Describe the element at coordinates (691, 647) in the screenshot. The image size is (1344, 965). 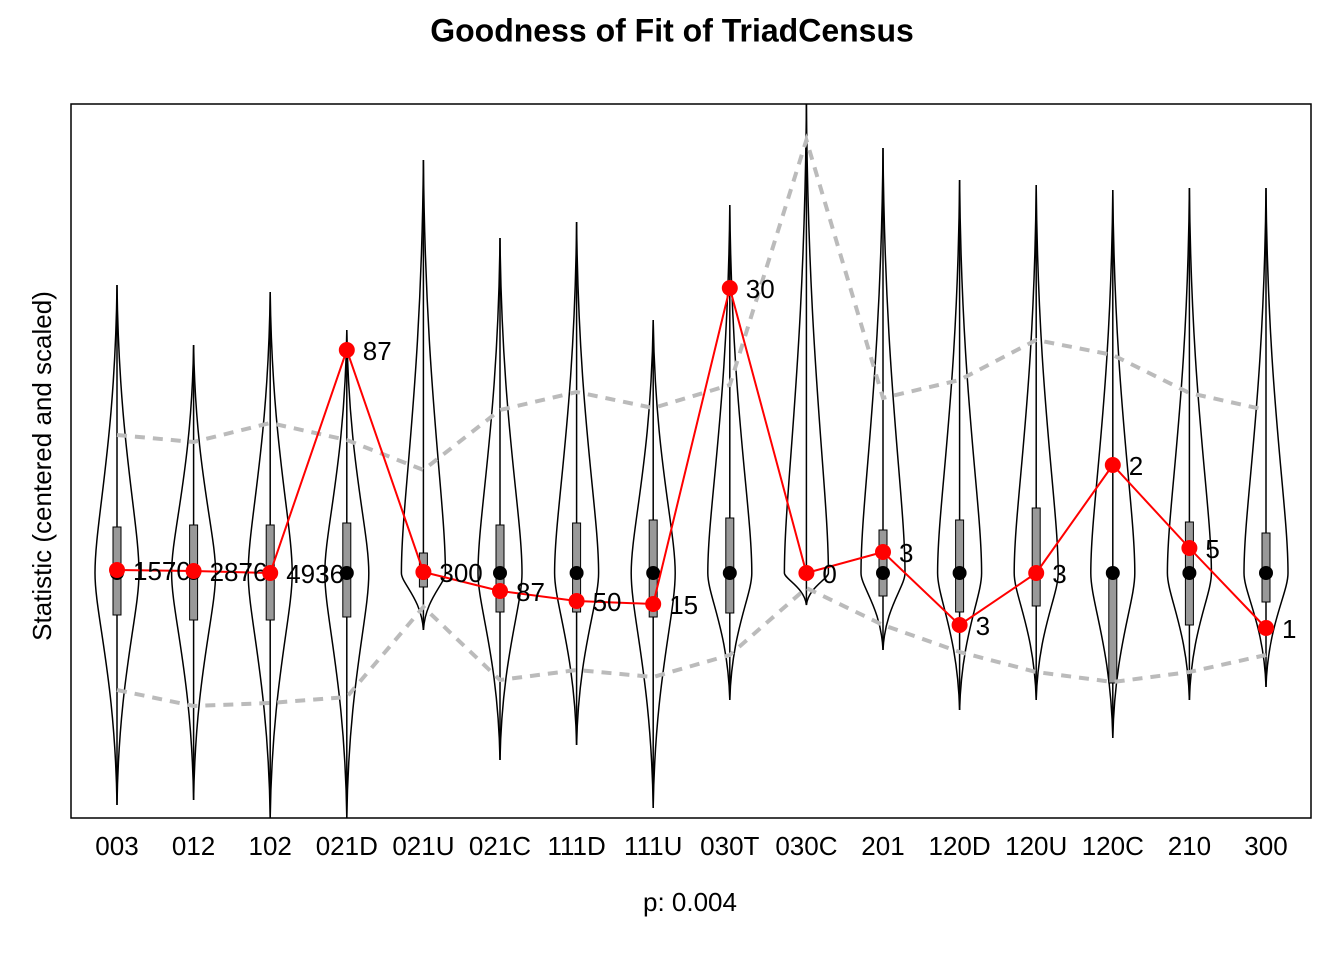
I see `band-line` at that location.